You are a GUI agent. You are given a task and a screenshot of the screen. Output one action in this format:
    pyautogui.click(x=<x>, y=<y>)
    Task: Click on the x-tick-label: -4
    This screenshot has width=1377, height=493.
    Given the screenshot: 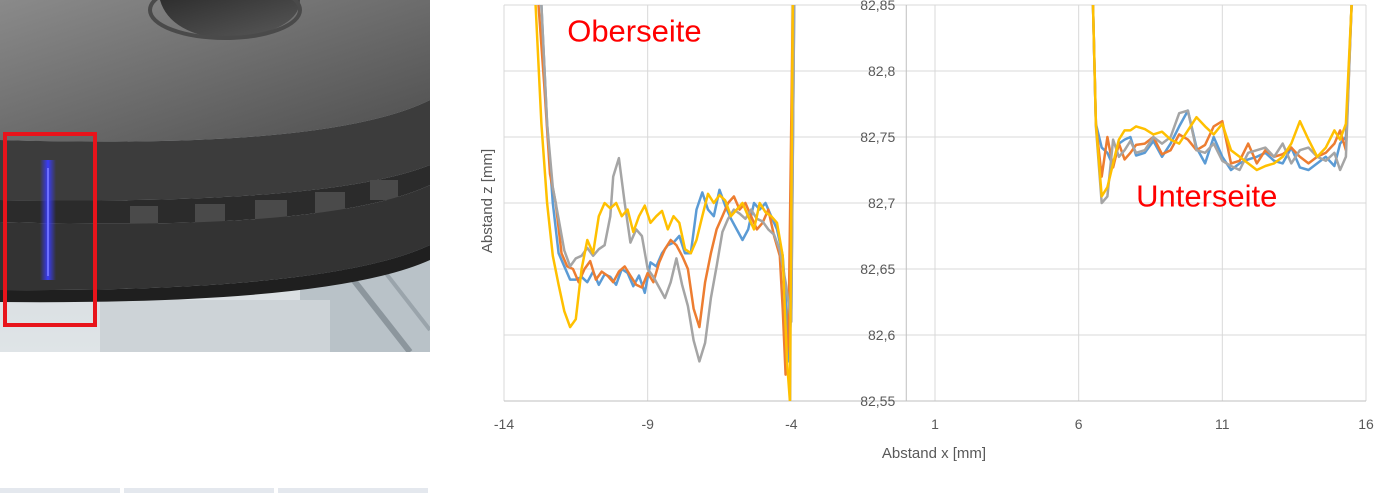 What is the action you would take?
    pyautogui.click(x=791, y=424)
    